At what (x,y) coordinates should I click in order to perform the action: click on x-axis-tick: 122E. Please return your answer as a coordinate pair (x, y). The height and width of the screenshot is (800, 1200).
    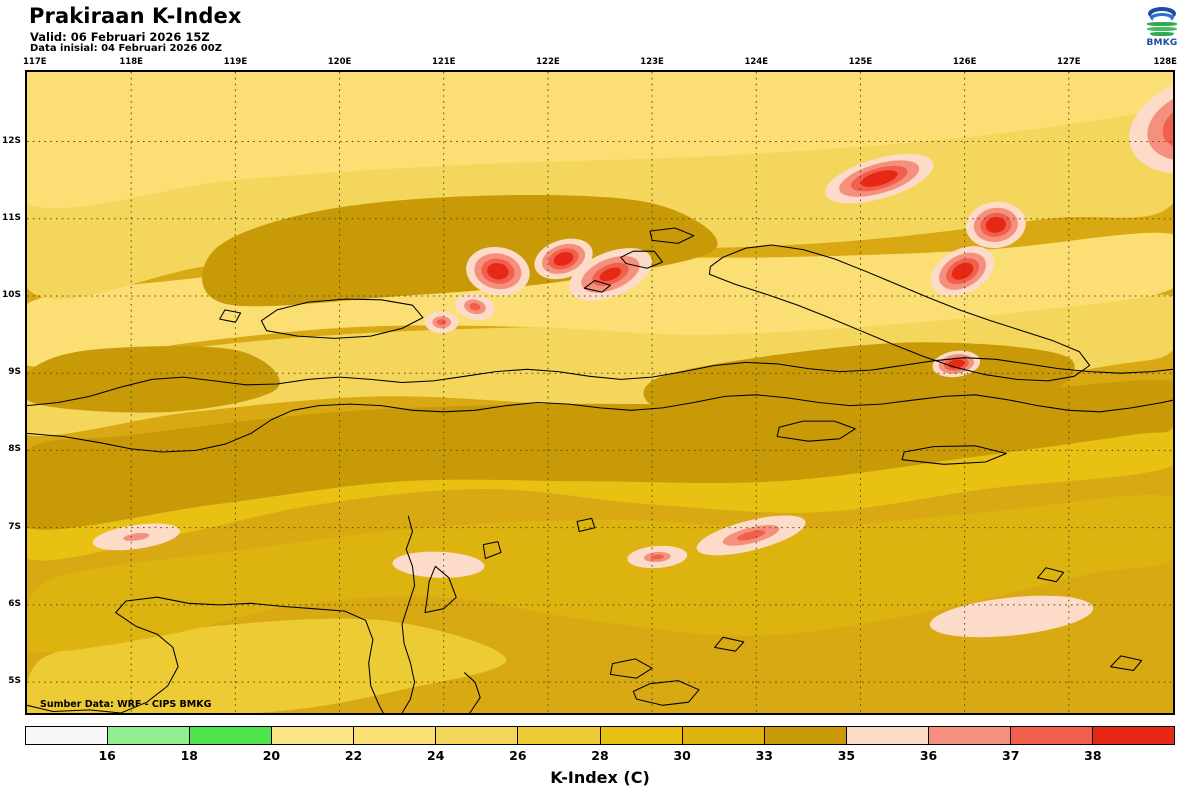
    Looking at the image, I should click on (548, 62).